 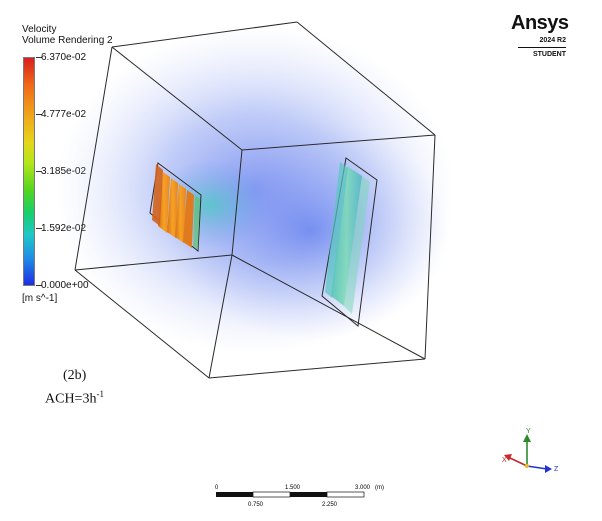 What do you see at coordinates (542, 47) in the screenshot?
I see `brand-divider` at bounding box center [542, 47].